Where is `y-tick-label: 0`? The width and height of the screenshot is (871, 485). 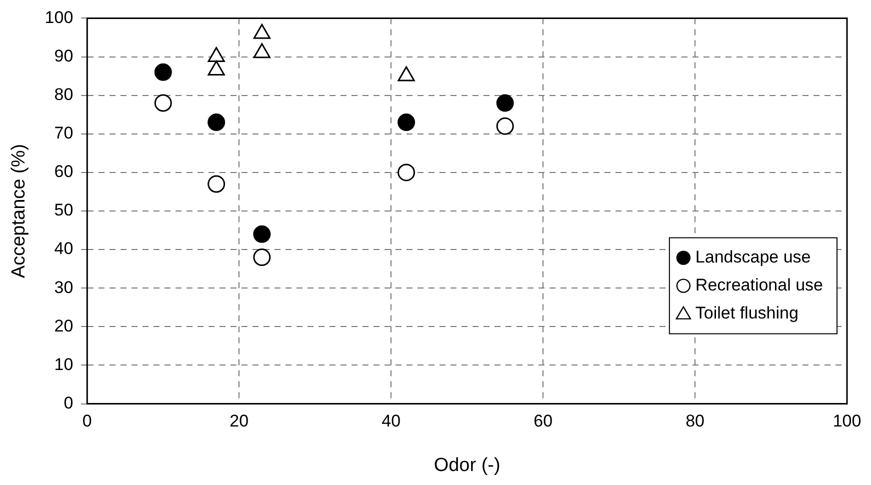 y-tick-label: 0 is located at coordinates (69, 402).